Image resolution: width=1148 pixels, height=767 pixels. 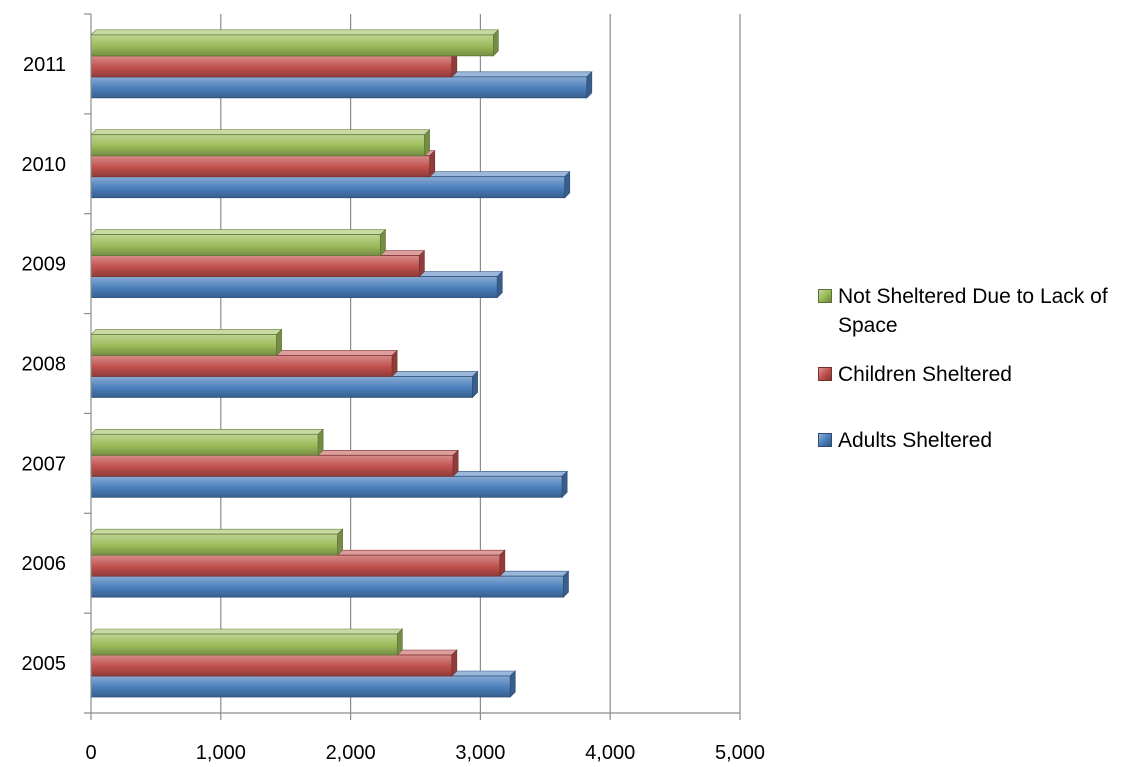 I want to click on y-tick-label: 2007, so click(x=44, y=464).